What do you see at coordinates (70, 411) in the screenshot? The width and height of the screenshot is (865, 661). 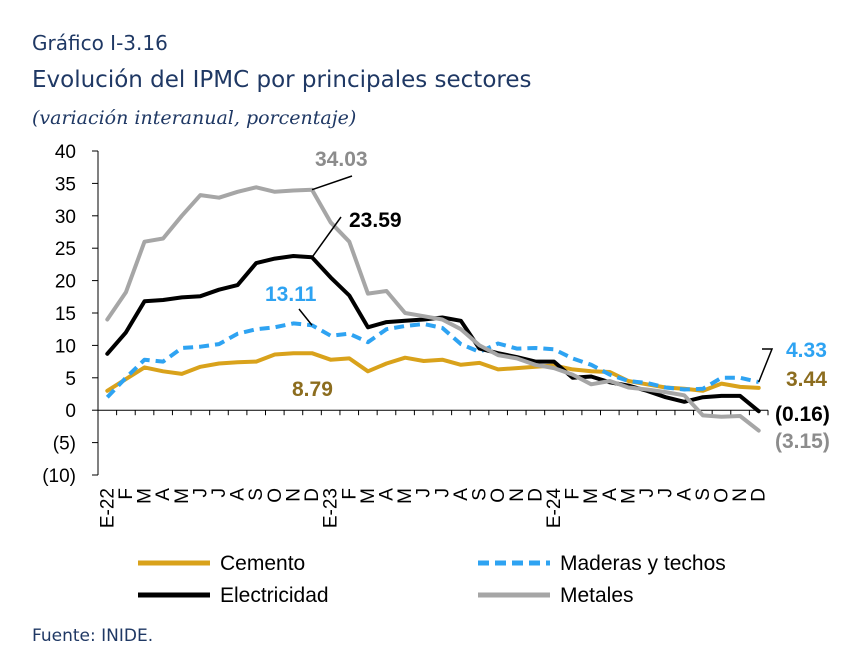 I see `y-tick-label: 0` at bounding box center [70, 411].